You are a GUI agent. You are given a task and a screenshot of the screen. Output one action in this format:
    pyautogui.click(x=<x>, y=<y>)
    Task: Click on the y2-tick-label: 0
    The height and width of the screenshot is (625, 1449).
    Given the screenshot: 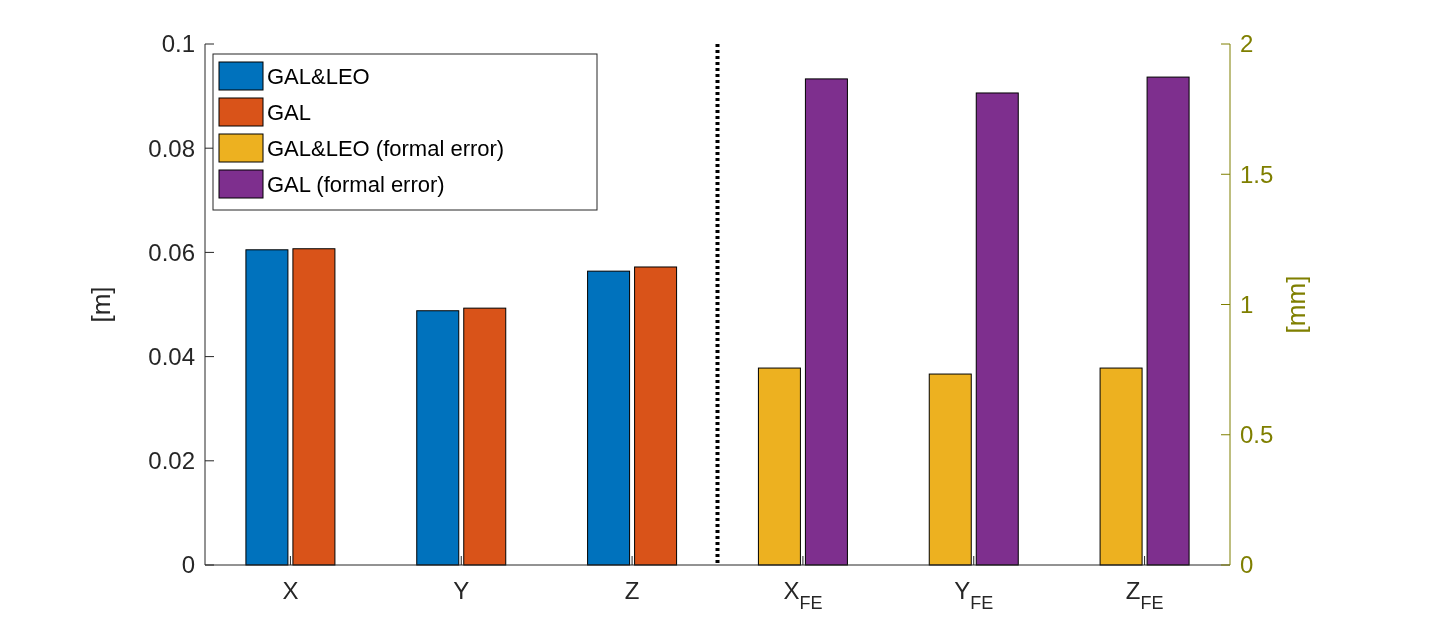 What is the action you would take?
    pyautogui.click(x=1247, y=565)
    